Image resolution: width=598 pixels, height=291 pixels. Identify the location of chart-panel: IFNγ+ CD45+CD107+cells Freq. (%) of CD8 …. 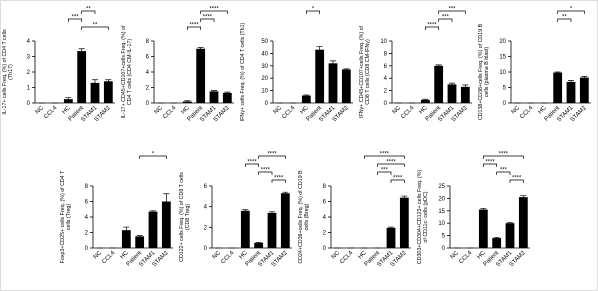
(418, 73).